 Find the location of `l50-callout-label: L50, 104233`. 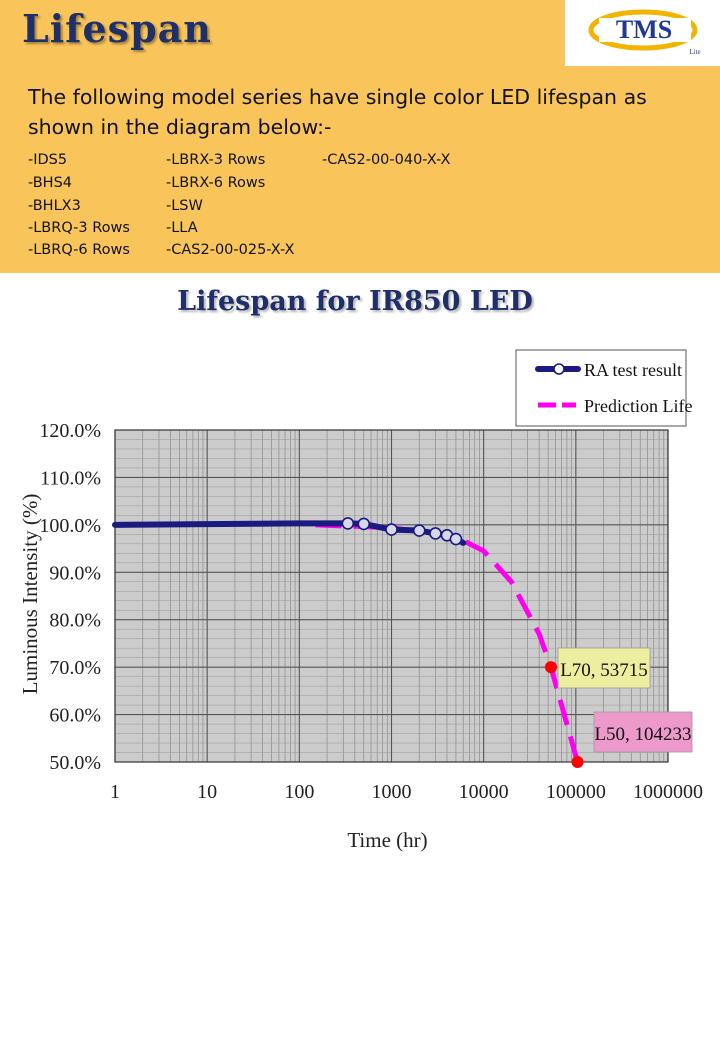

l50-callout-label: L50, 104233 is located at coordinates (642, 734).